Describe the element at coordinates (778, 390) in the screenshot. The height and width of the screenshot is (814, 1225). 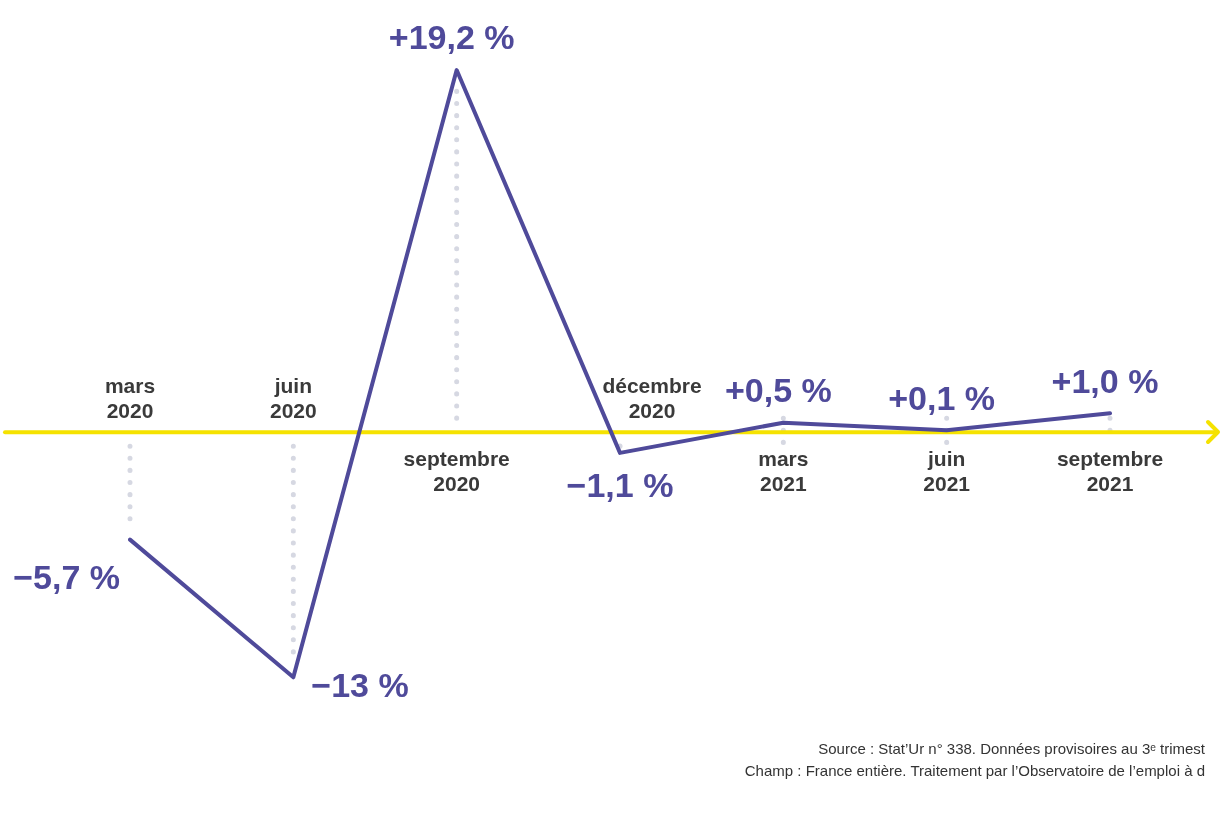
I see `data-label: +0,5 %` at that location.